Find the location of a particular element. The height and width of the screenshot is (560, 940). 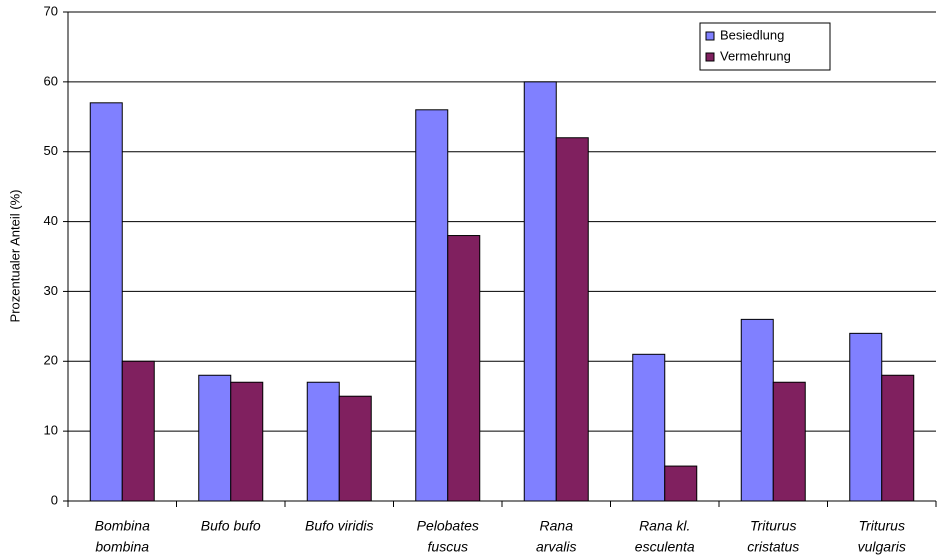

x-tick-label: bombina is located at coordinates (122, 547).